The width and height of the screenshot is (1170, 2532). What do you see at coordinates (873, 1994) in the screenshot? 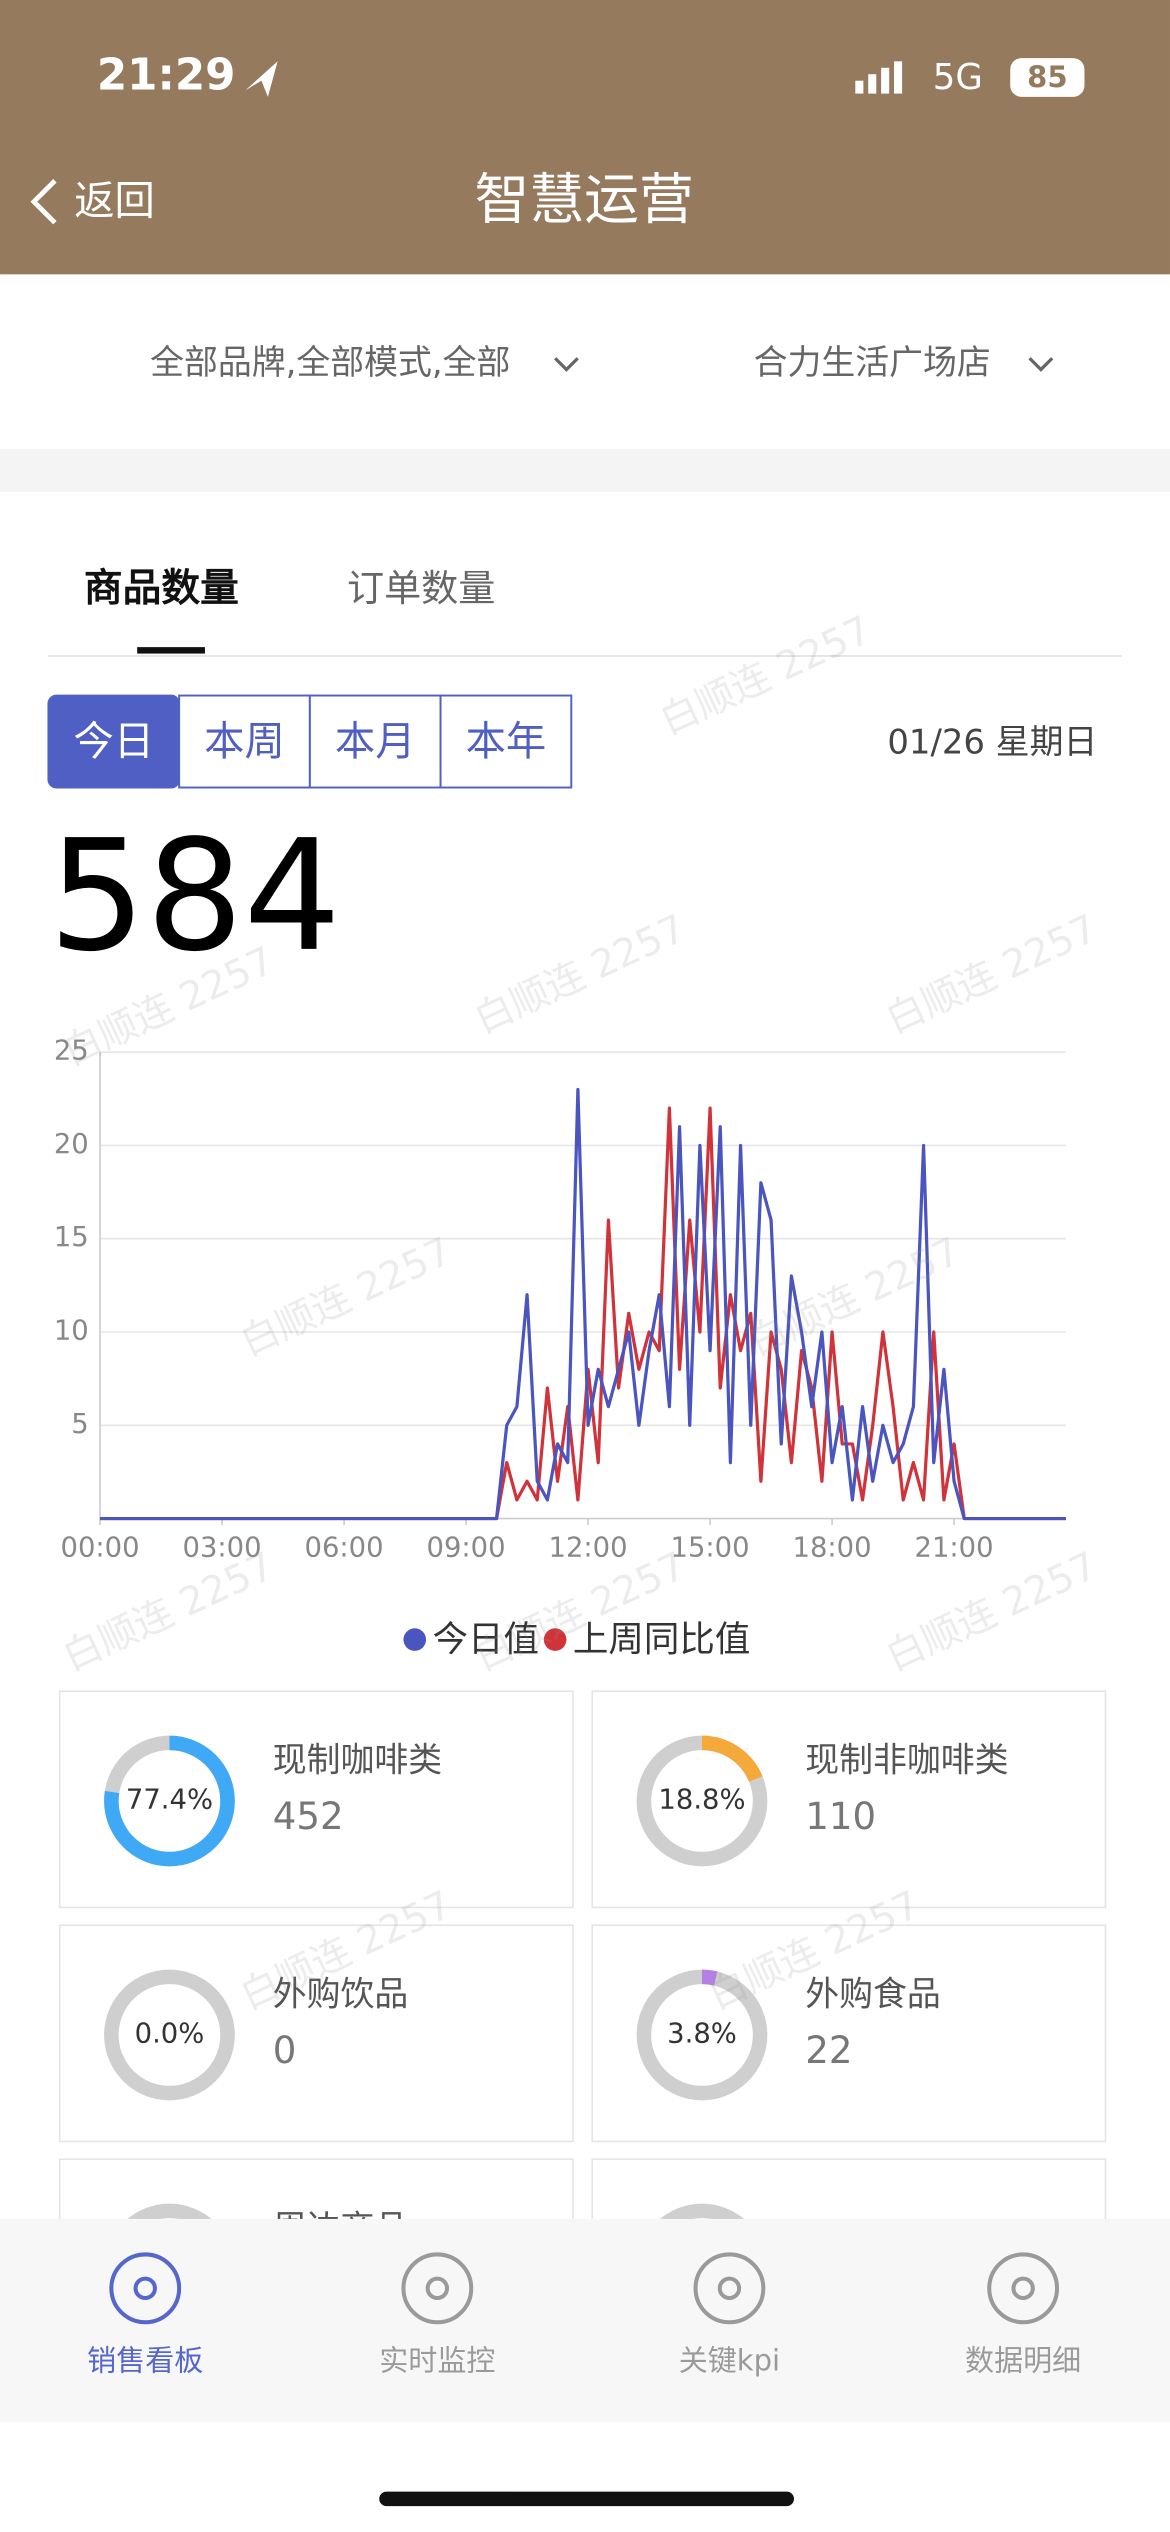
I see `card-name: 外购食品` at bounding box center [873, 1994].